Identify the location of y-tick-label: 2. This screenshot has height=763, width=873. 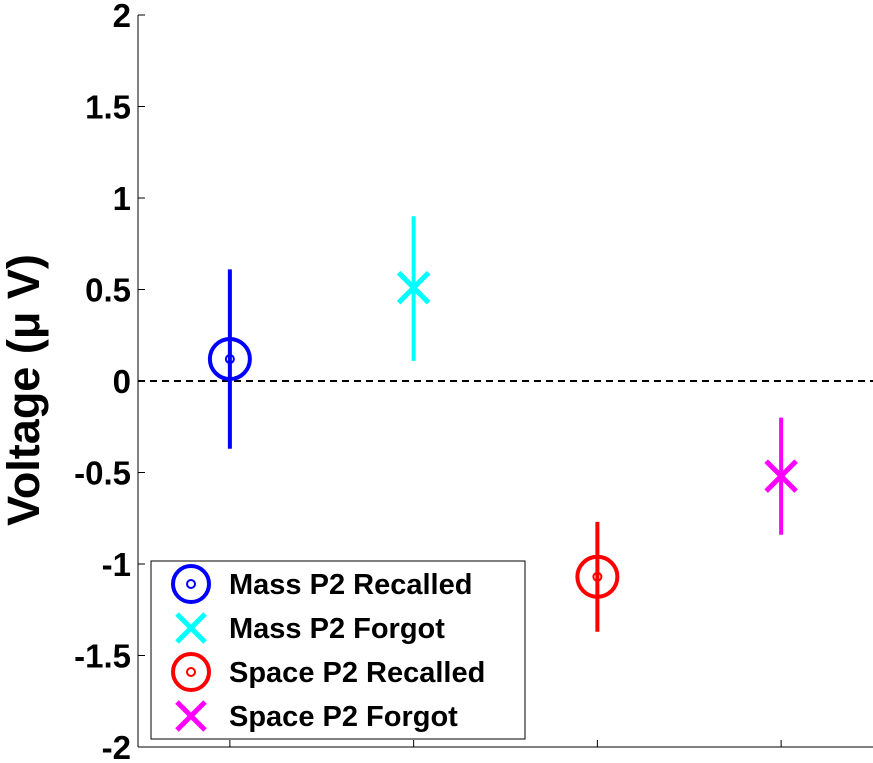
(122, 17).